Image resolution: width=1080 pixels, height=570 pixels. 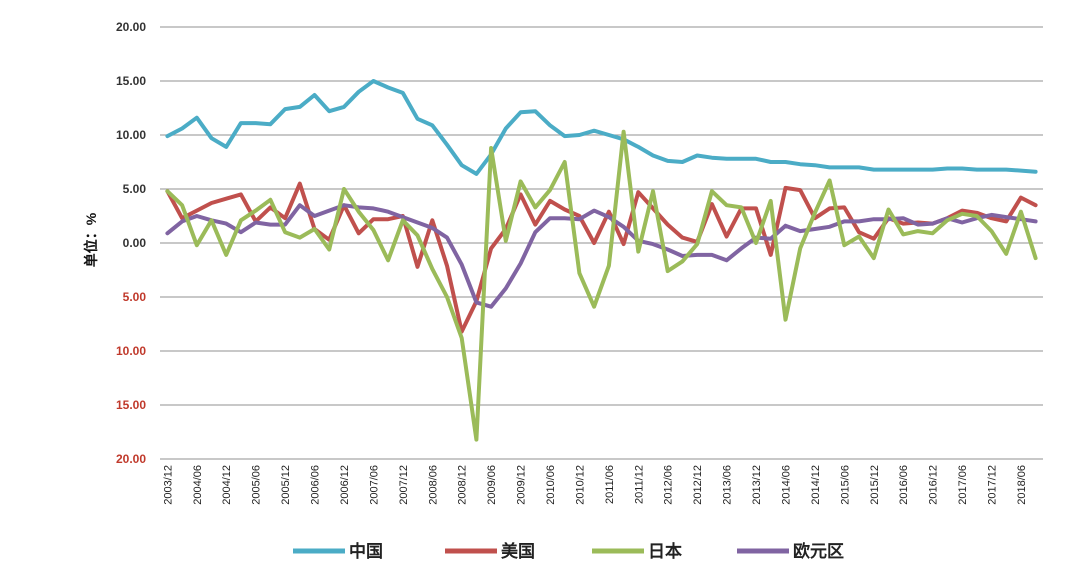 I want to click on y-axis-label: 单位：%, so click(x=91, y=239).